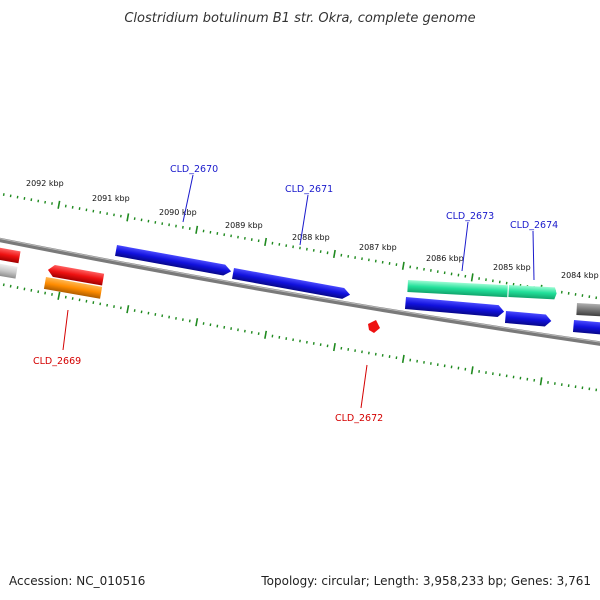 This screenshot has height=600, width=600. I want to click on scale-label: 2092 kbp, so click(45, 183).